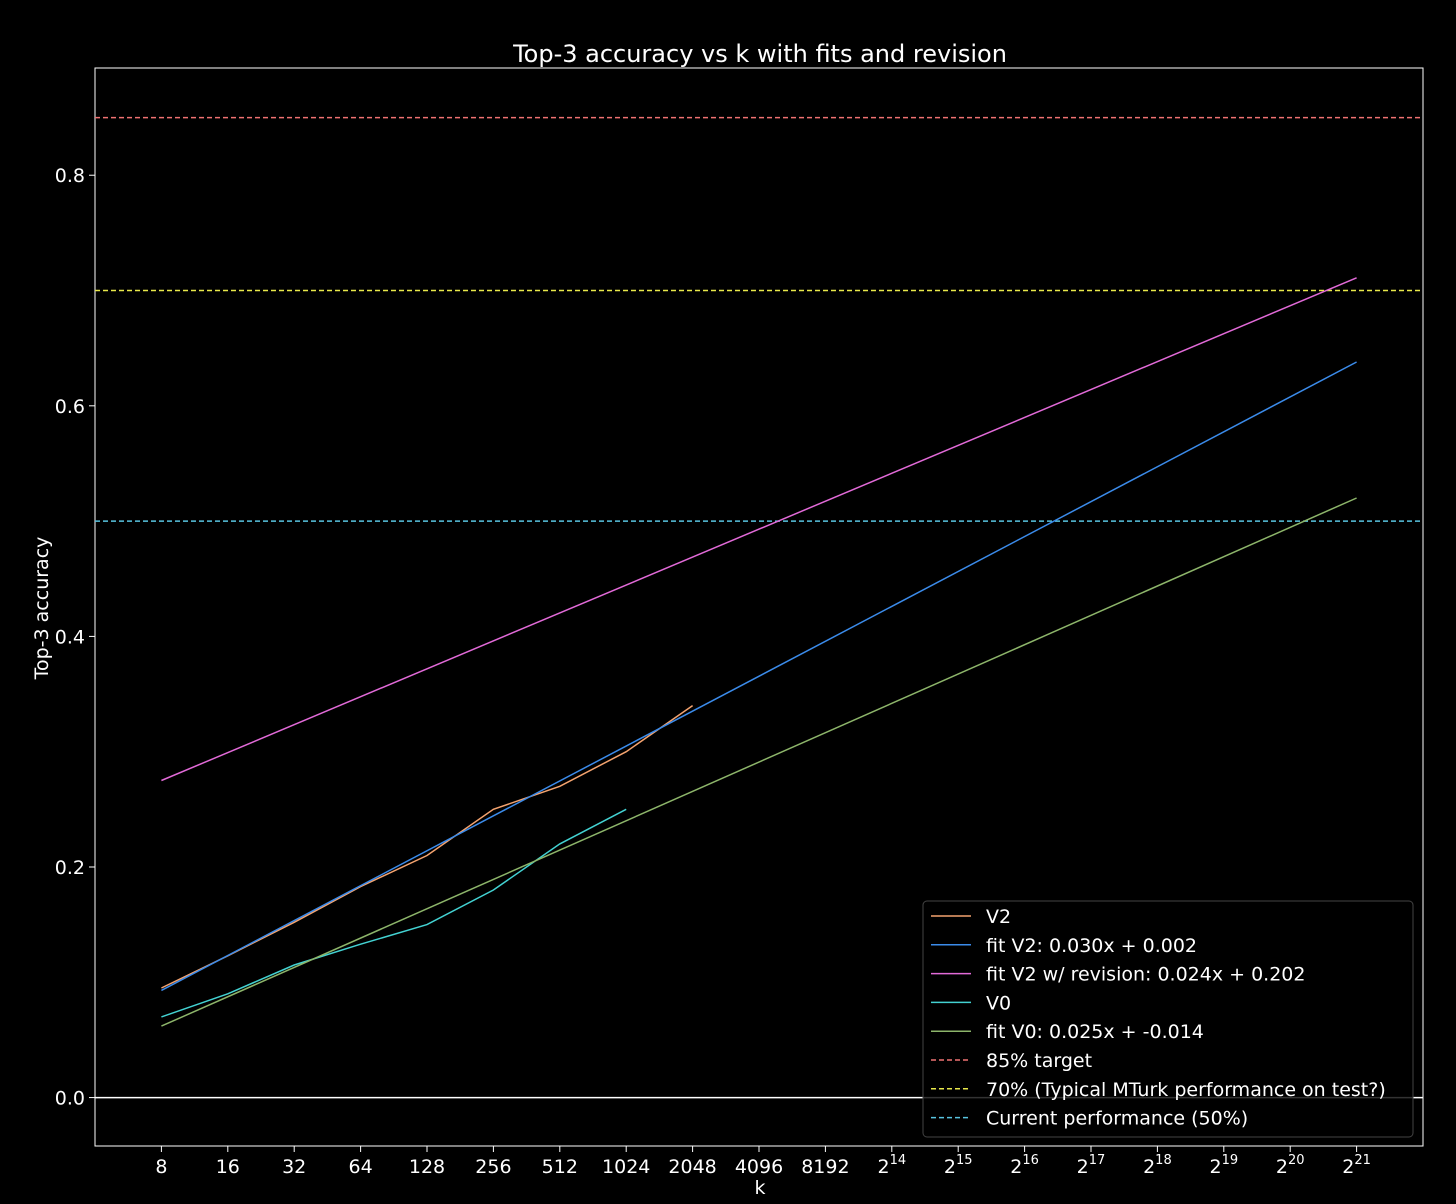 This screenshot has height=1204, width=1456. What do you see at coordinates (70, 1099) in the screenshot?
I see `y-tick-label: 0.0` at bounding box center [70, 1099].